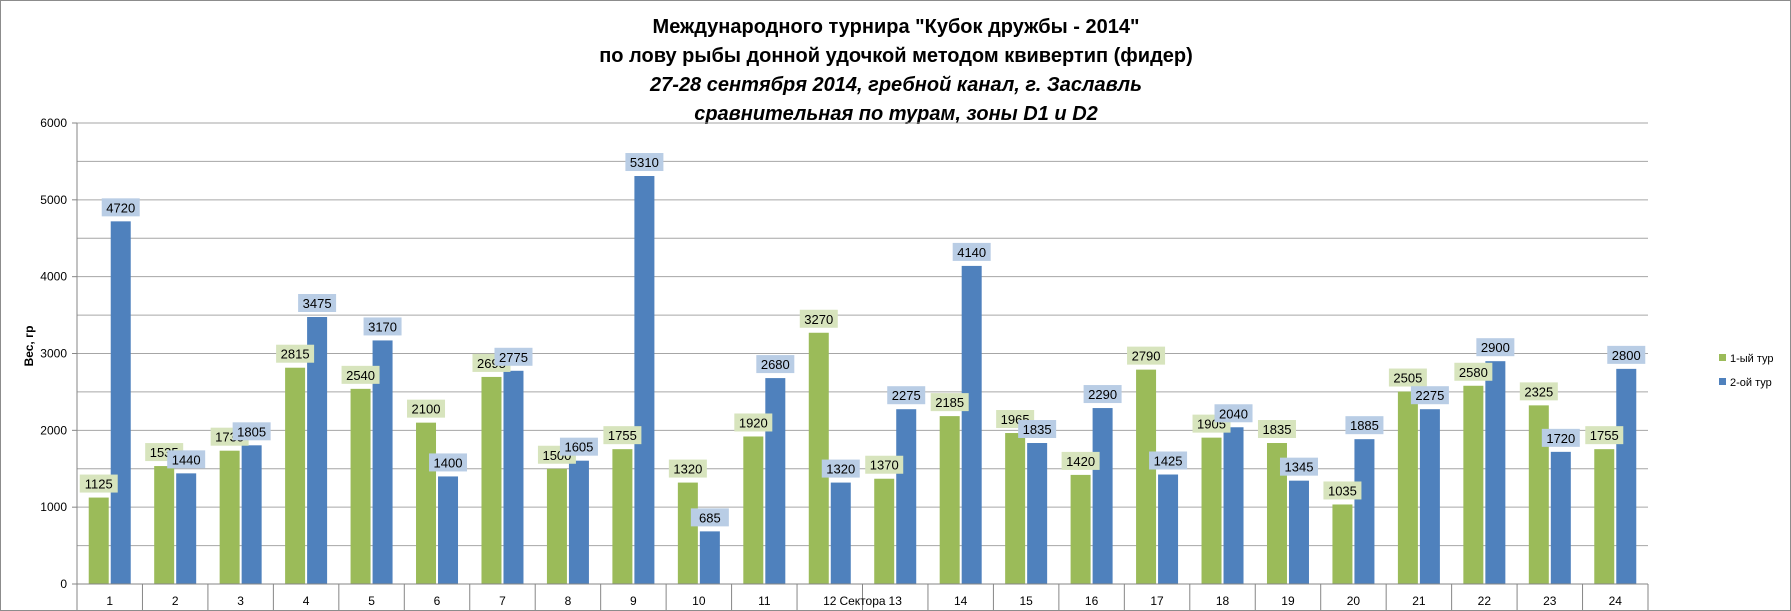 The width and height of the screenshot is (1791, 611). I want to click on x-tick-label: 21, so click(1419, 601).